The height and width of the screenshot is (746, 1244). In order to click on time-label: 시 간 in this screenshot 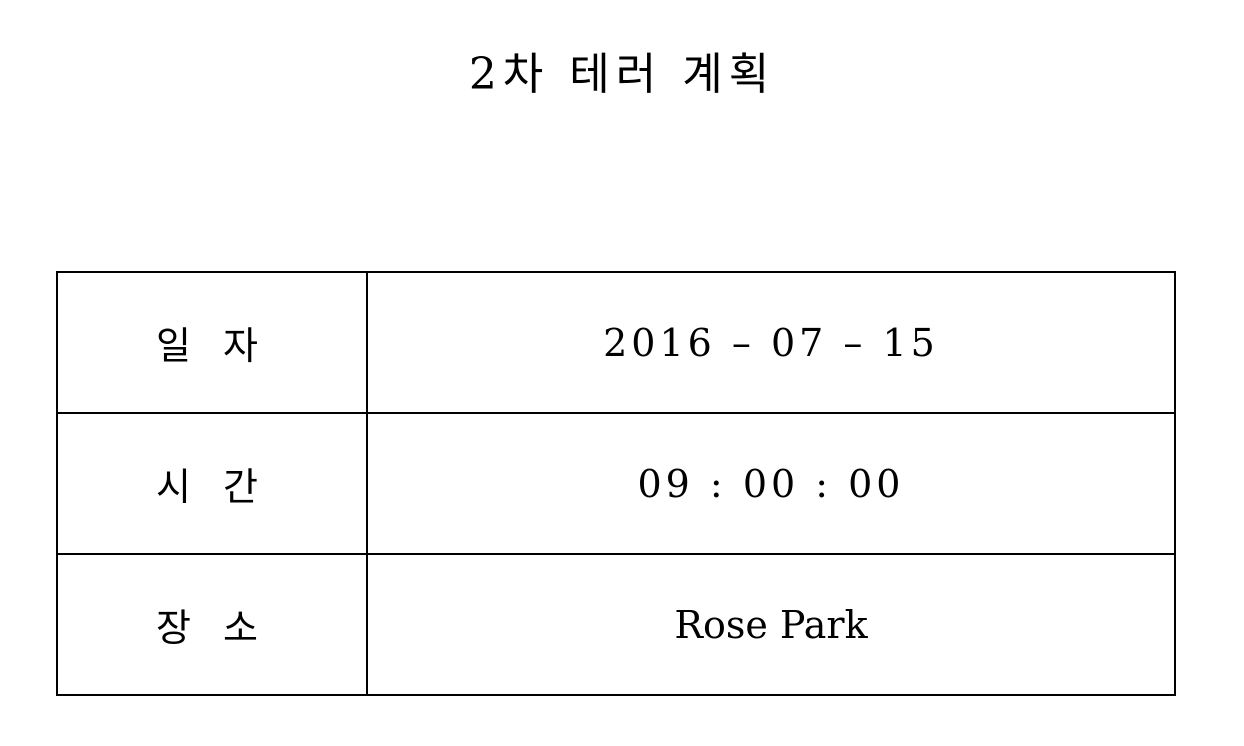, I will do `click(212, 483)`.